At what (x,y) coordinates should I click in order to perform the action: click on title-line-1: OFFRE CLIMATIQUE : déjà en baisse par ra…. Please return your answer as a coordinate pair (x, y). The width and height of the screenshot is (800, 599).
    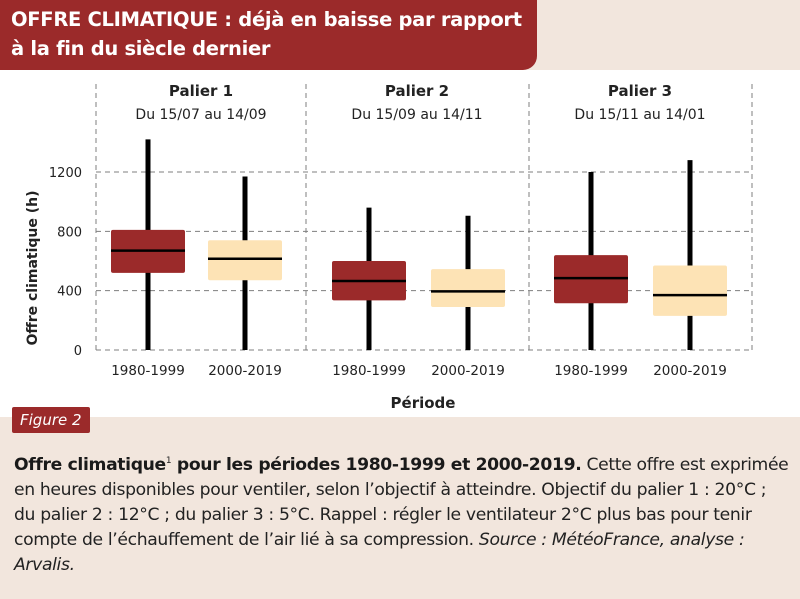
    Looking at the image, I should click on (266, 19).